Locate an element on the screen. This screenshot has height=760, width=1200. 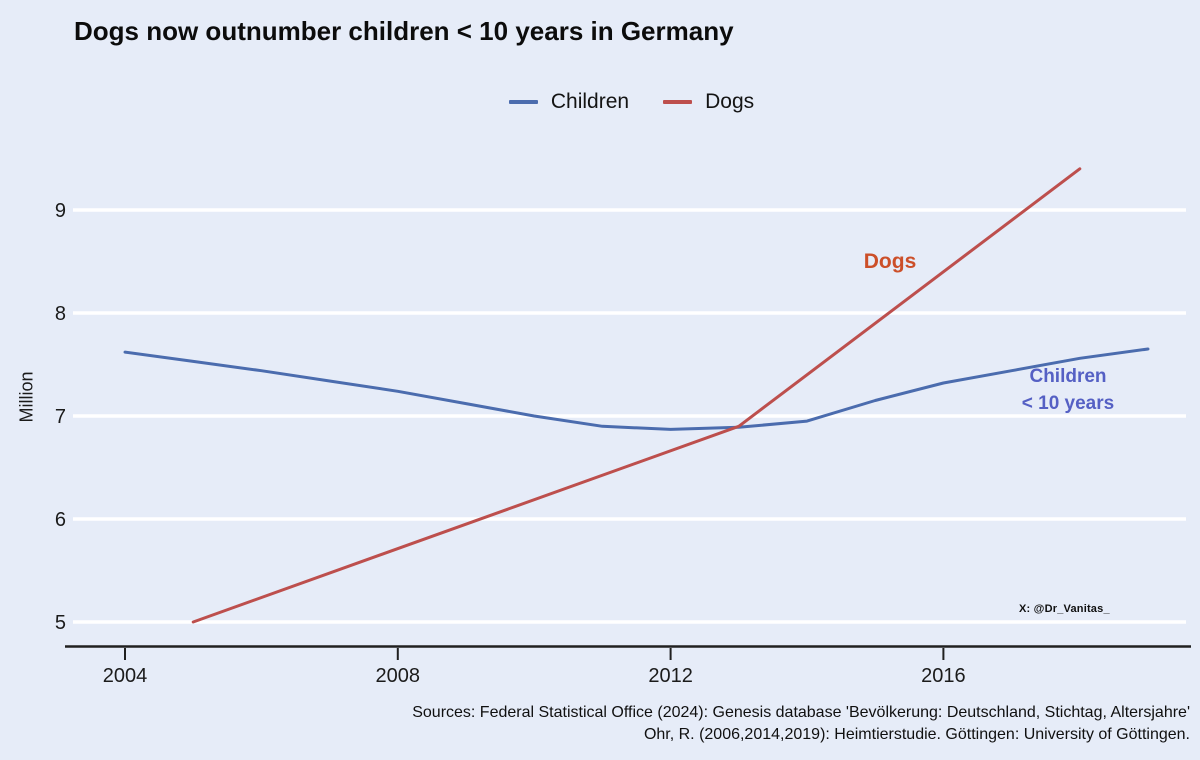
annotation-dogs: Dogs is located at coordinates (890, 261).